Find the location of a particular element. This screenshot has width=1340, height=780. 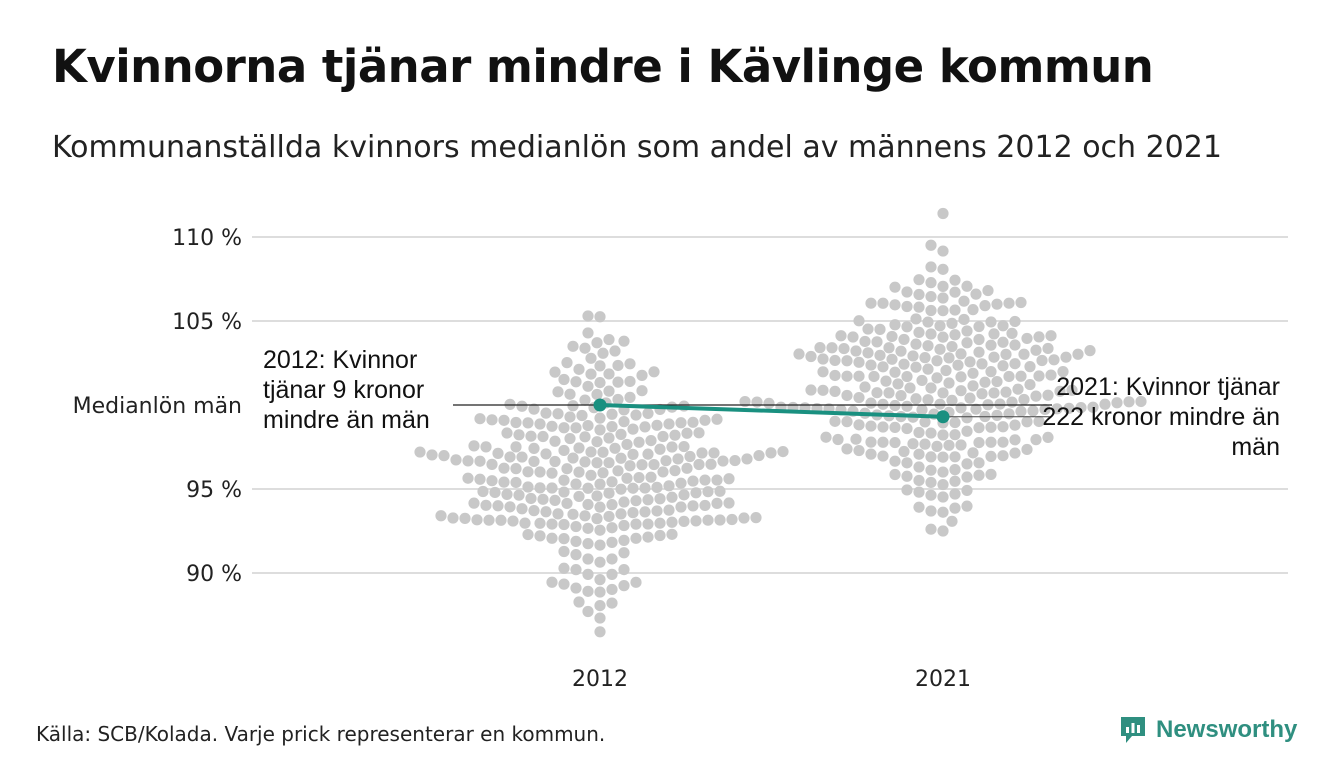

highlight-point-2012 is located at coordinates (600, 405).